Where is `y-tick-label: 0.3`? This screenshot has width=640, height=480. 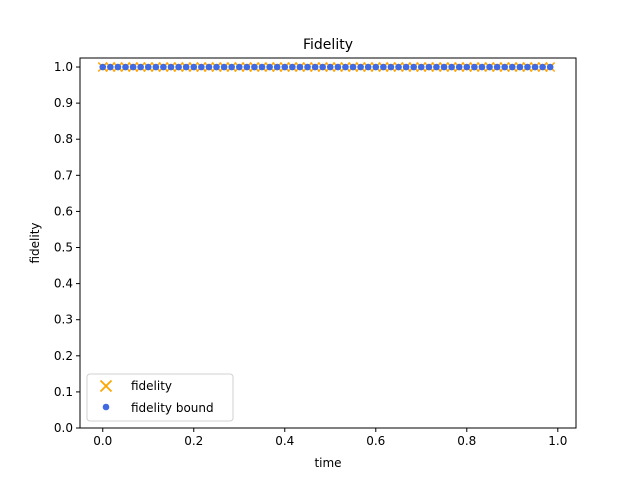
y-tick-label: 0.3 is located at coordinates (63, 320).